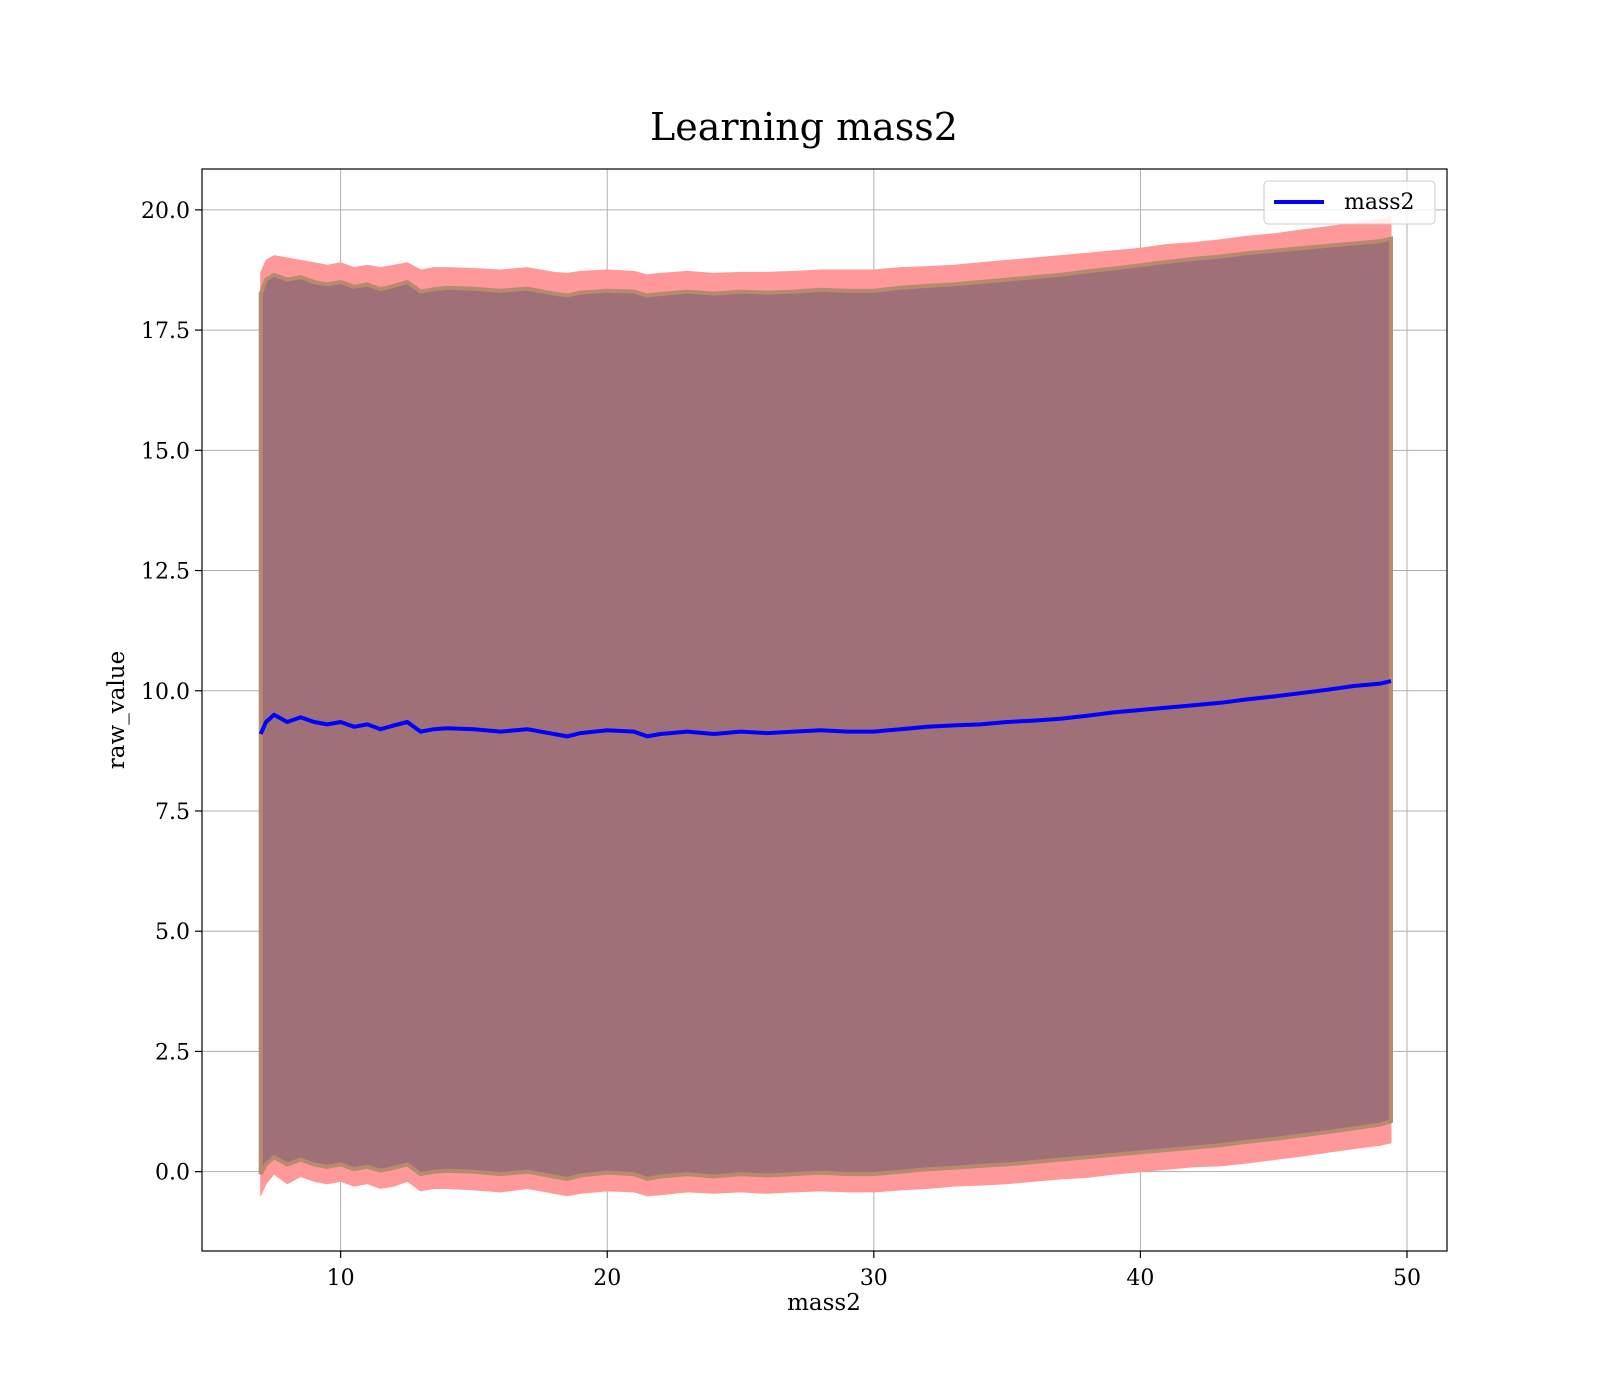 This screenshot has width=1600, height=1400. What do you see at coordinates (117, 710) in the screenshot?
I see `y-axis-label: raw_value` at bounding box center [117, 710].